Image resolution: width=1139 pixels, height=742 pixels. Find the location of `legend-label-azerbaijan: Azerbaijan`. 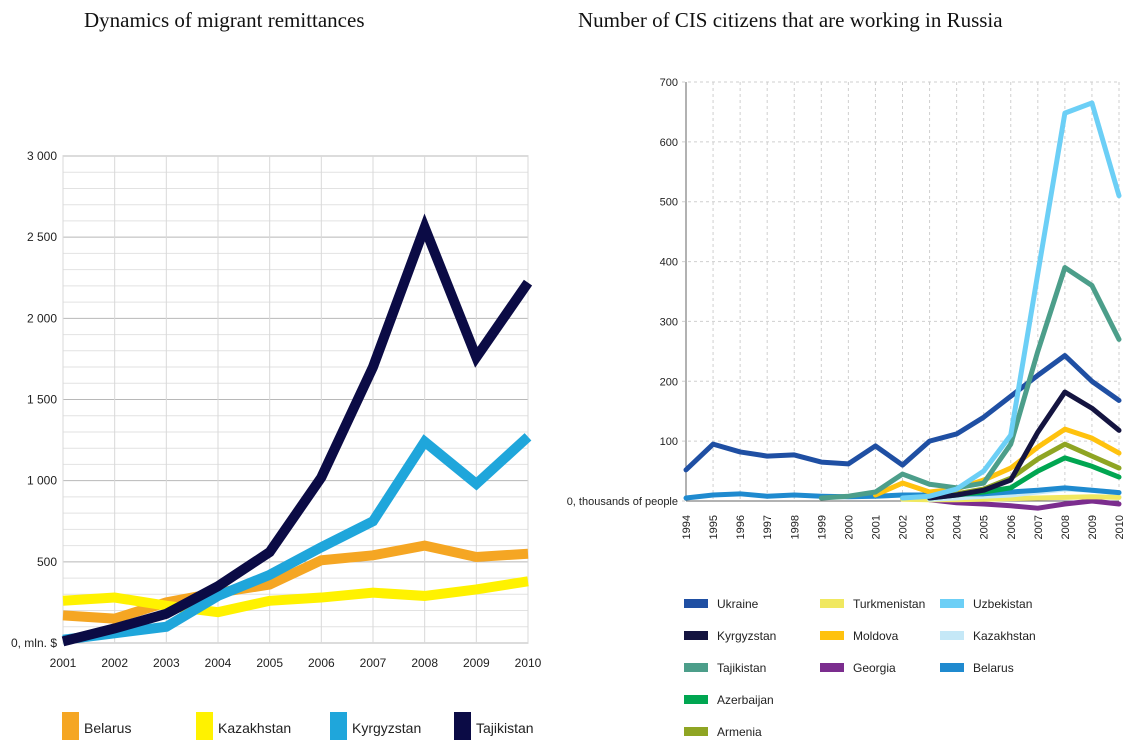

legend-label-azerbaijan: Azerbaijan is located at coordinates (745, 700).